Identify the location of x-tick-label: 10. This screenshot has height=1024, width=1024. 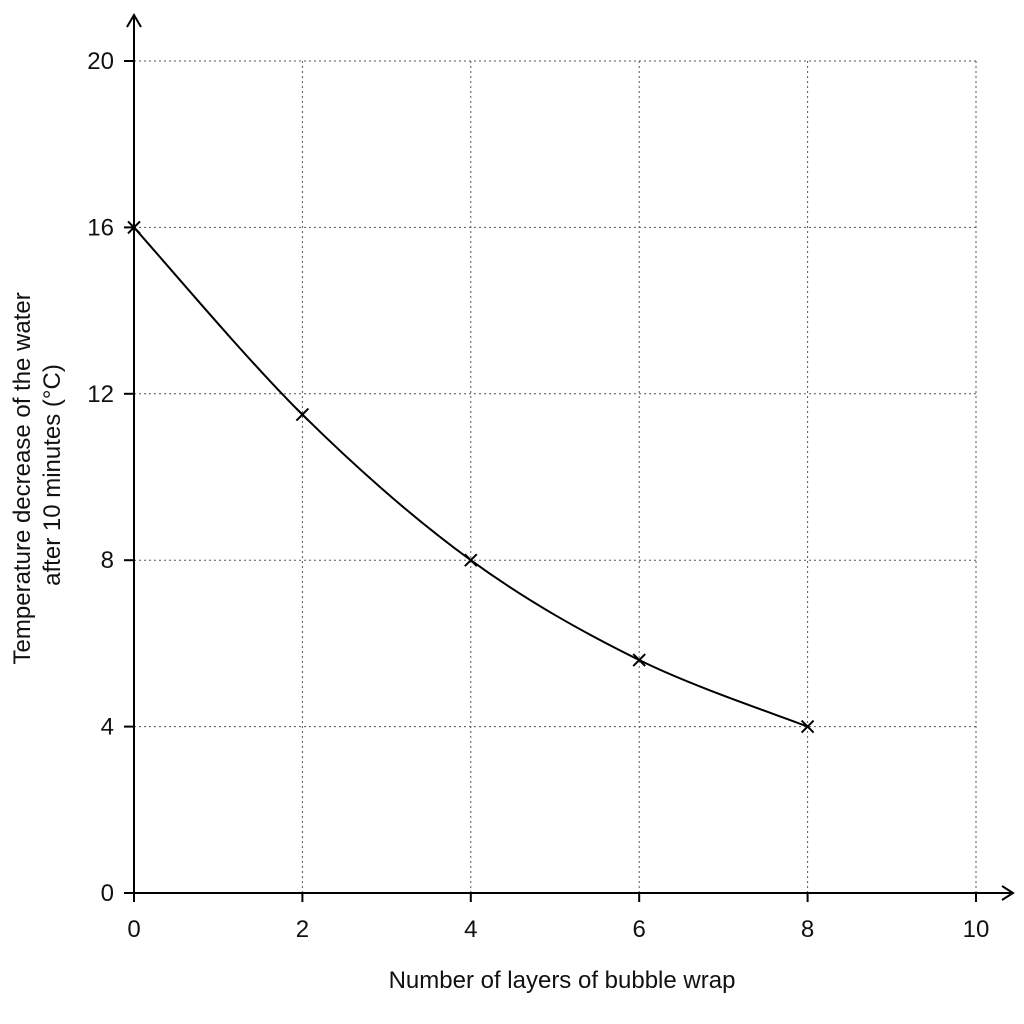
(976, 929).